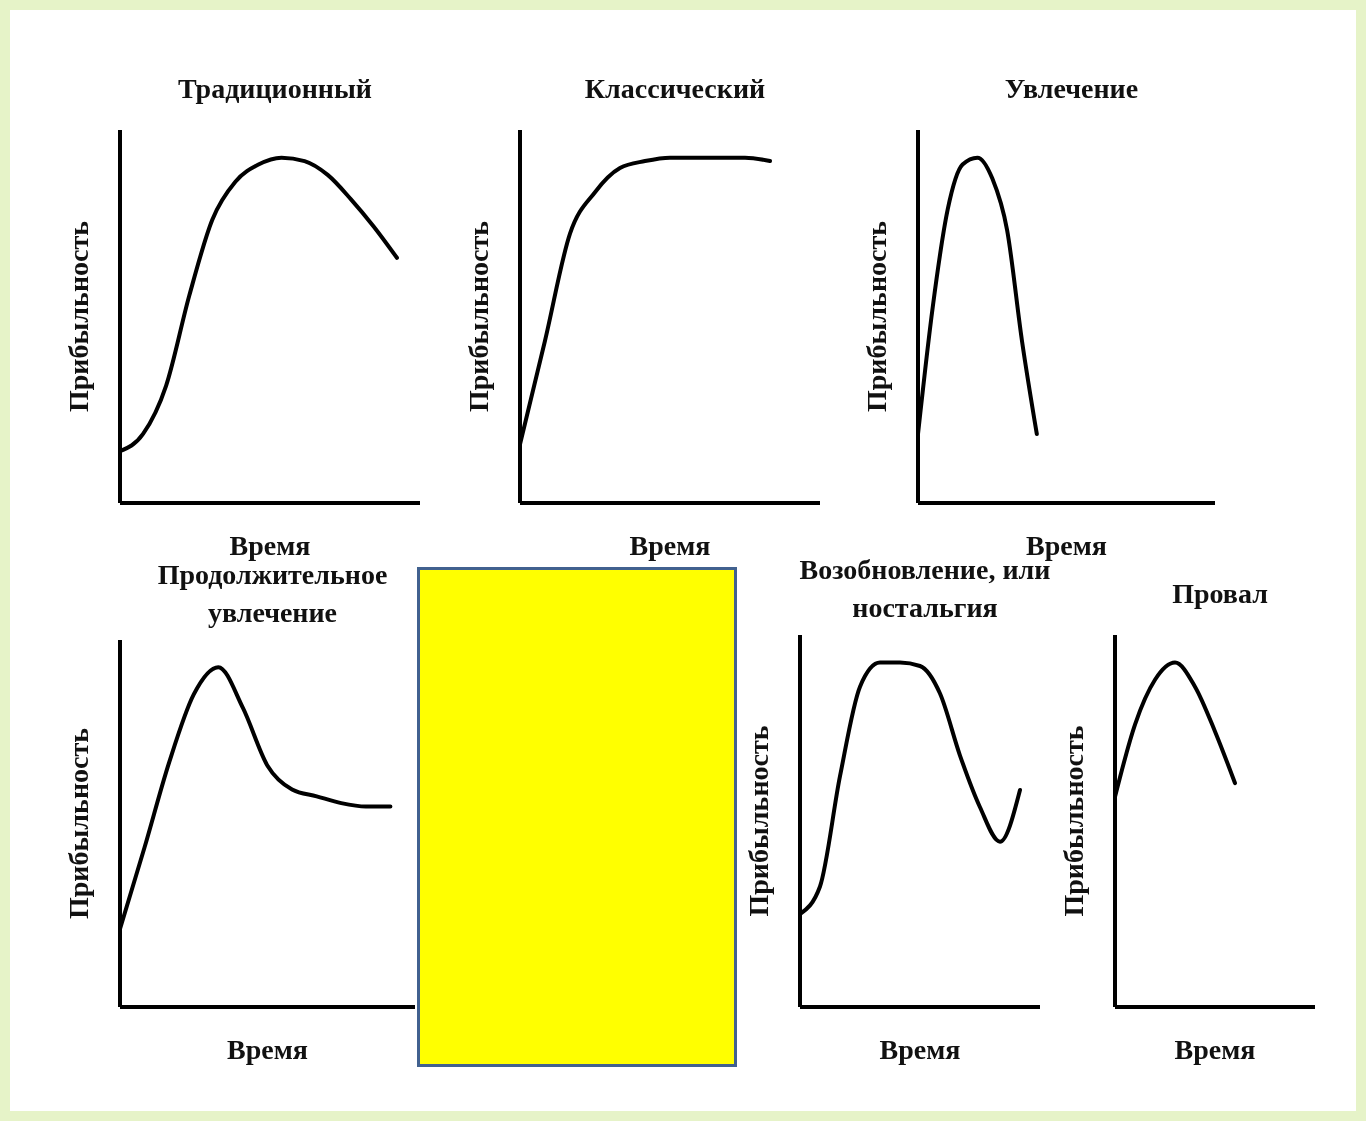 This screenshot has height=1121, width=1366. I want to click on chart-title: Классический, so click(675, 89).